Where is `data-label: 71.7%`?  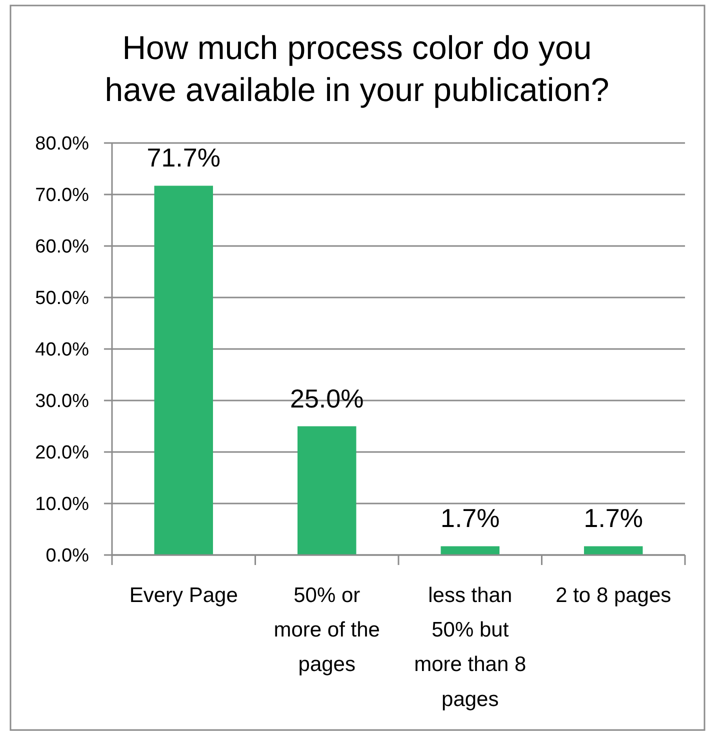
data-label: 71.7% is located at coordinates (183, 157).